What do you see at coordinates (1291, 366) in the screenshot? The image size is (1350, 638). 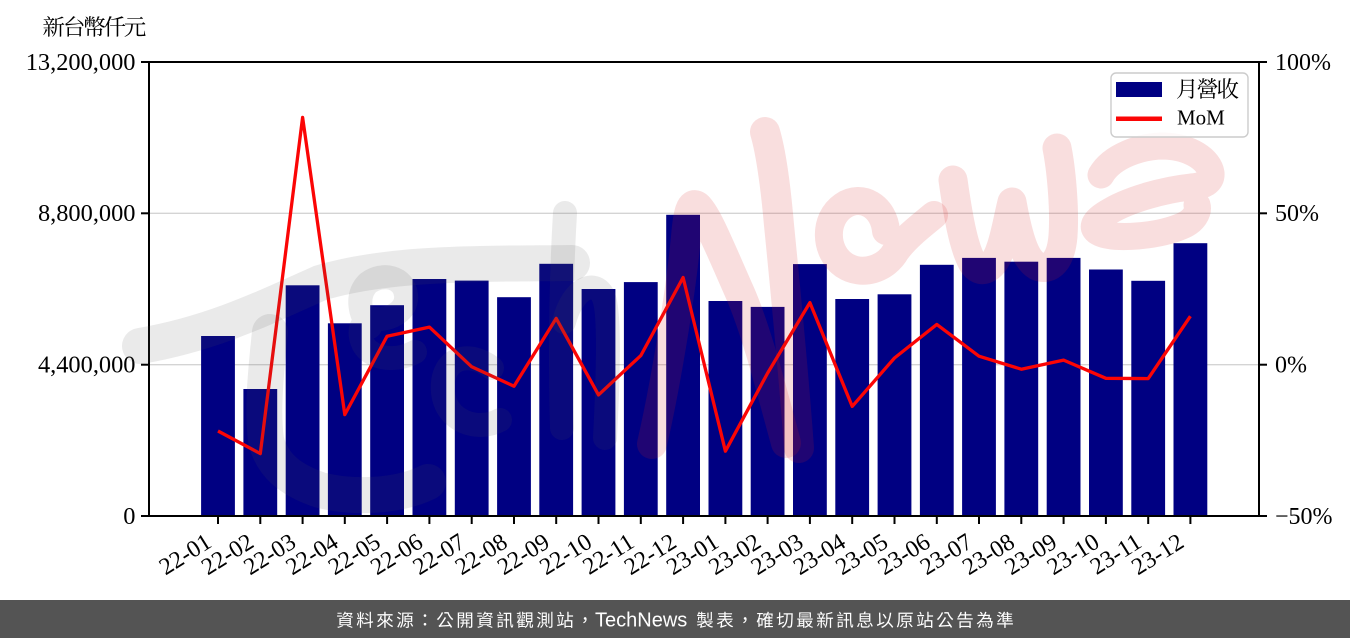 I see `svg-text: 0%` at bounding box center [1291, 366].